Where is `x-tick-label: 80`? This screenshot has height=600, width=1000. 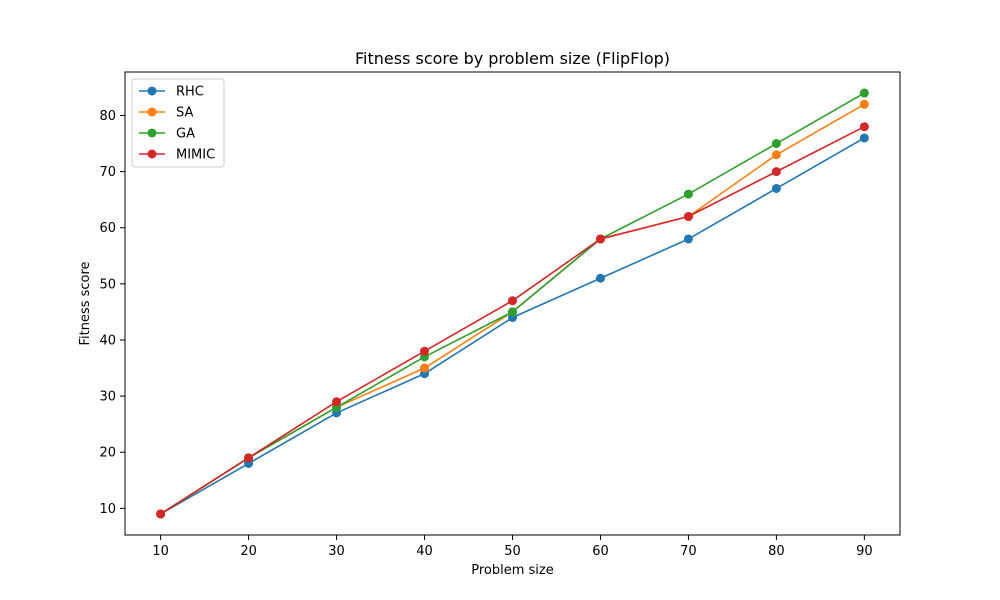
x-tick-label: 80 is located at coordinates (776, 551).